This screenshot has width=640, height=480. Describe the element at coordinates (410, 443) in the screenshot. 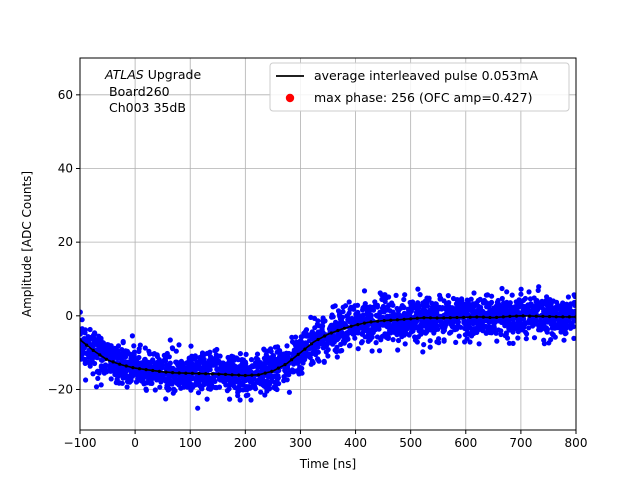

I see `x-tick-label: 500` at that location.